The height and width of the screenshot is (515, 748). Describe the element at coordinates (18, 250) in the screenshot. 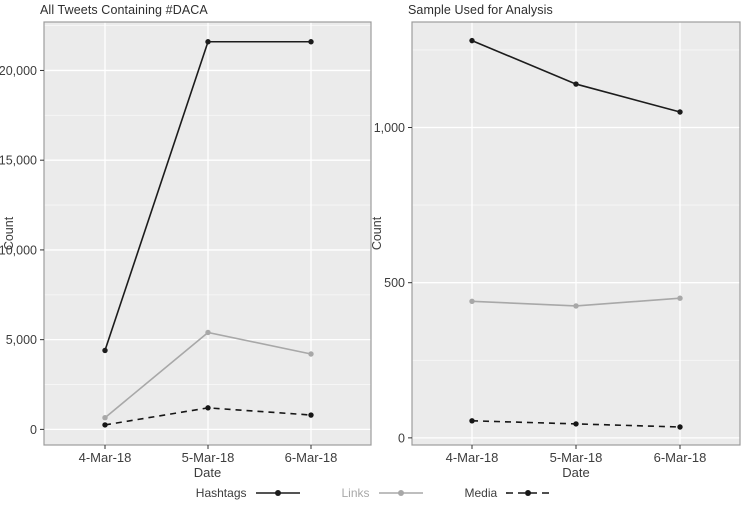

I see `y-tick-label: 10,000` at that location.